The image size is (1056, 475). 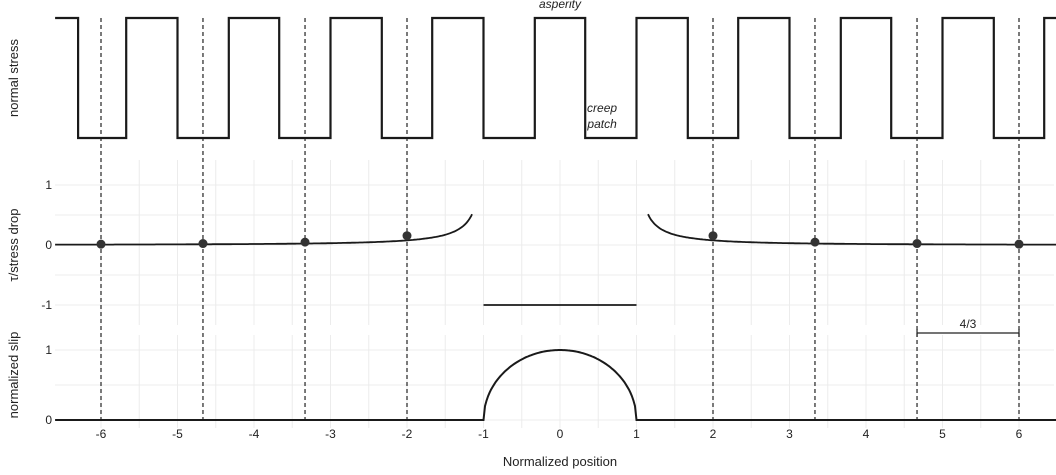 I want to click on x-tick-label: 5, so click(x=942, y=434).